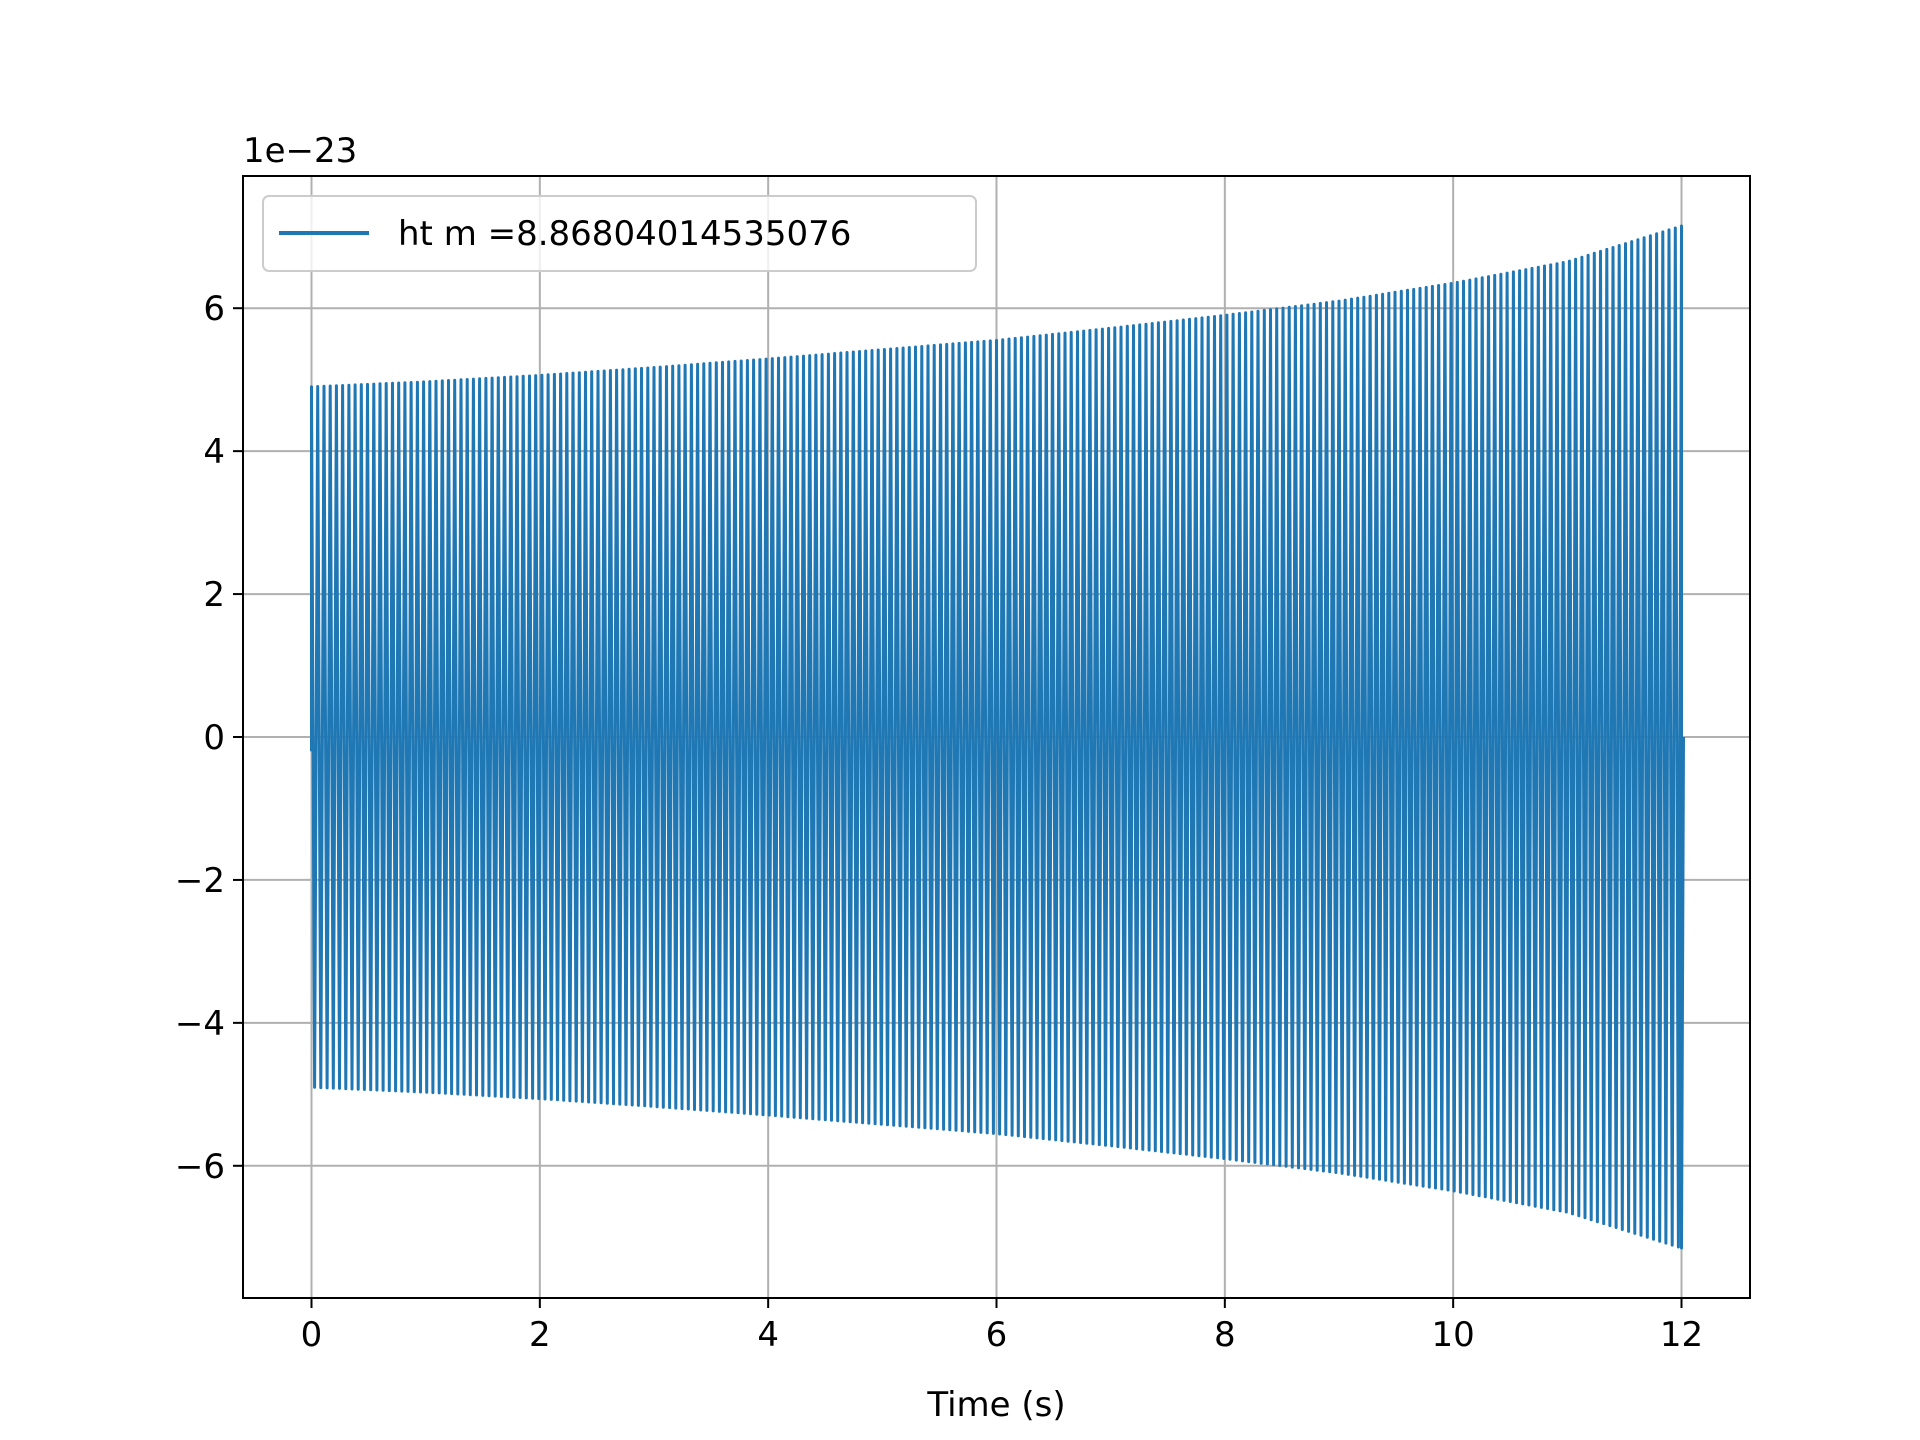 This screenshot has height=1440, width=1920. I want to click on legend: ht m =8.86804014535076, so click(619, 233).